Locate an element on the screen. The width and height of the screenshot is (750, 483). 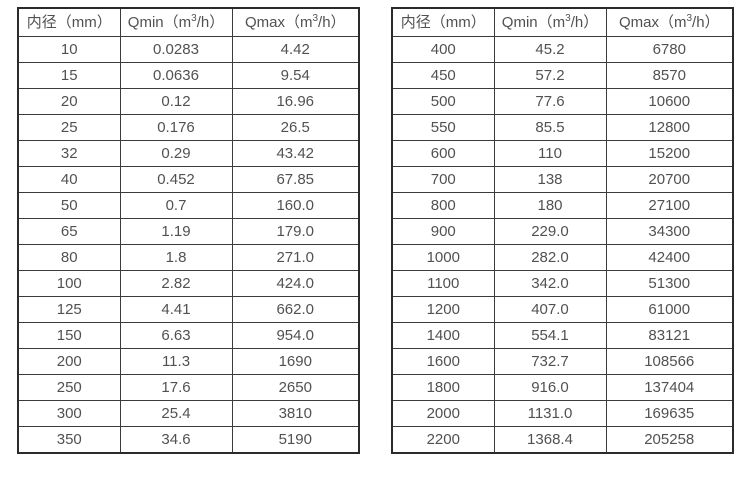
cell-qmin: 25.4 is located at coordinates (176, 413).